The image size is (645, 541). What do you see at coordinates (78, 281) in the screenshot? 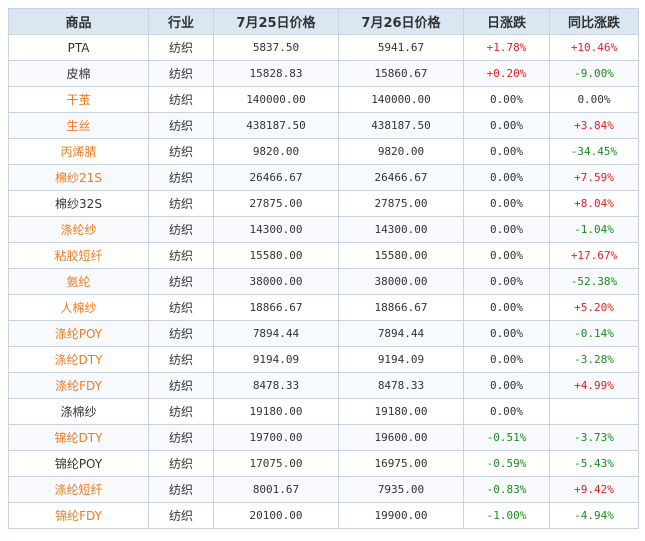
I see `product-link: 氨纶` at bounding box center [78, 281].